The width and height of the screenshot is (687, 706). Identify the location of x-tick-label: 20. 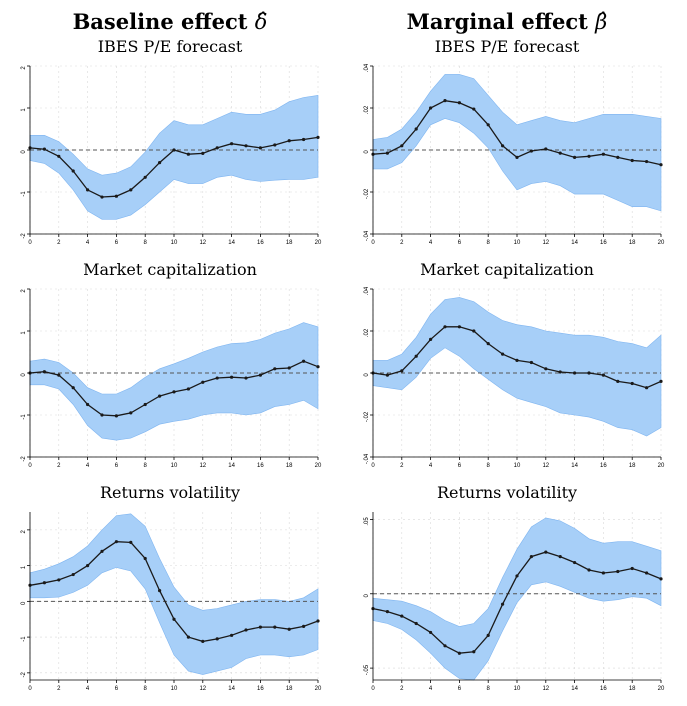
(318, 466).